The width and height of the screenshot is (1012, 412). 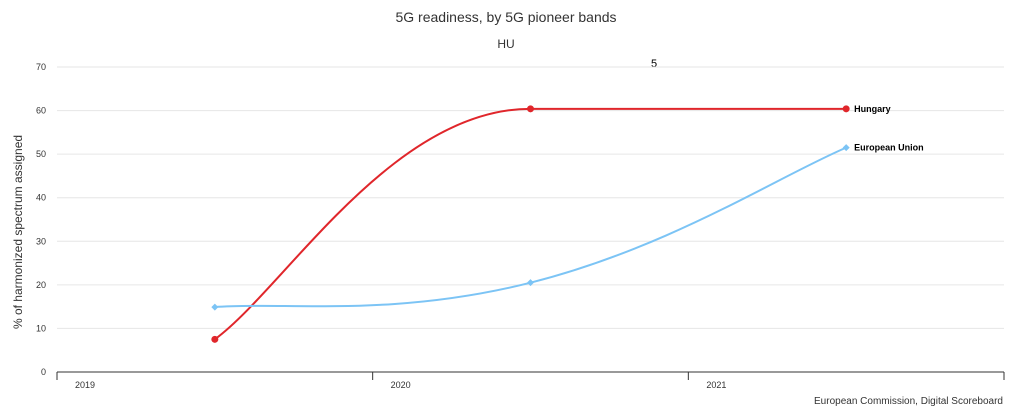 I want to click on y-tick-label: 40, so click(x=41, y=198).